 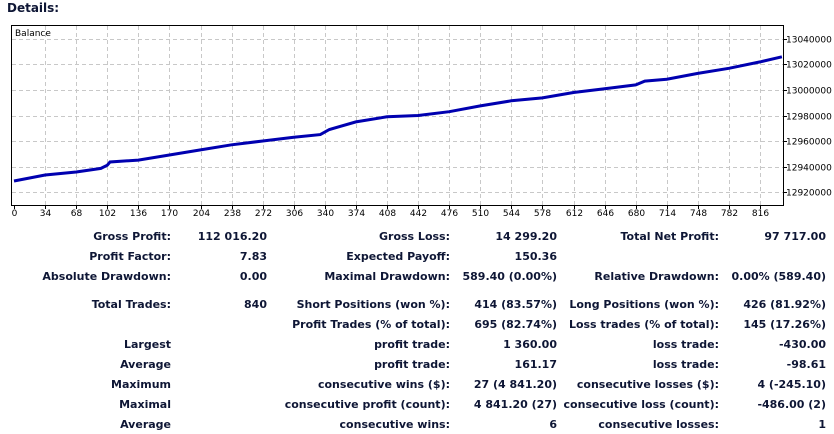 I want to click on x-tick-label: 204, so click(x=201, y=214).